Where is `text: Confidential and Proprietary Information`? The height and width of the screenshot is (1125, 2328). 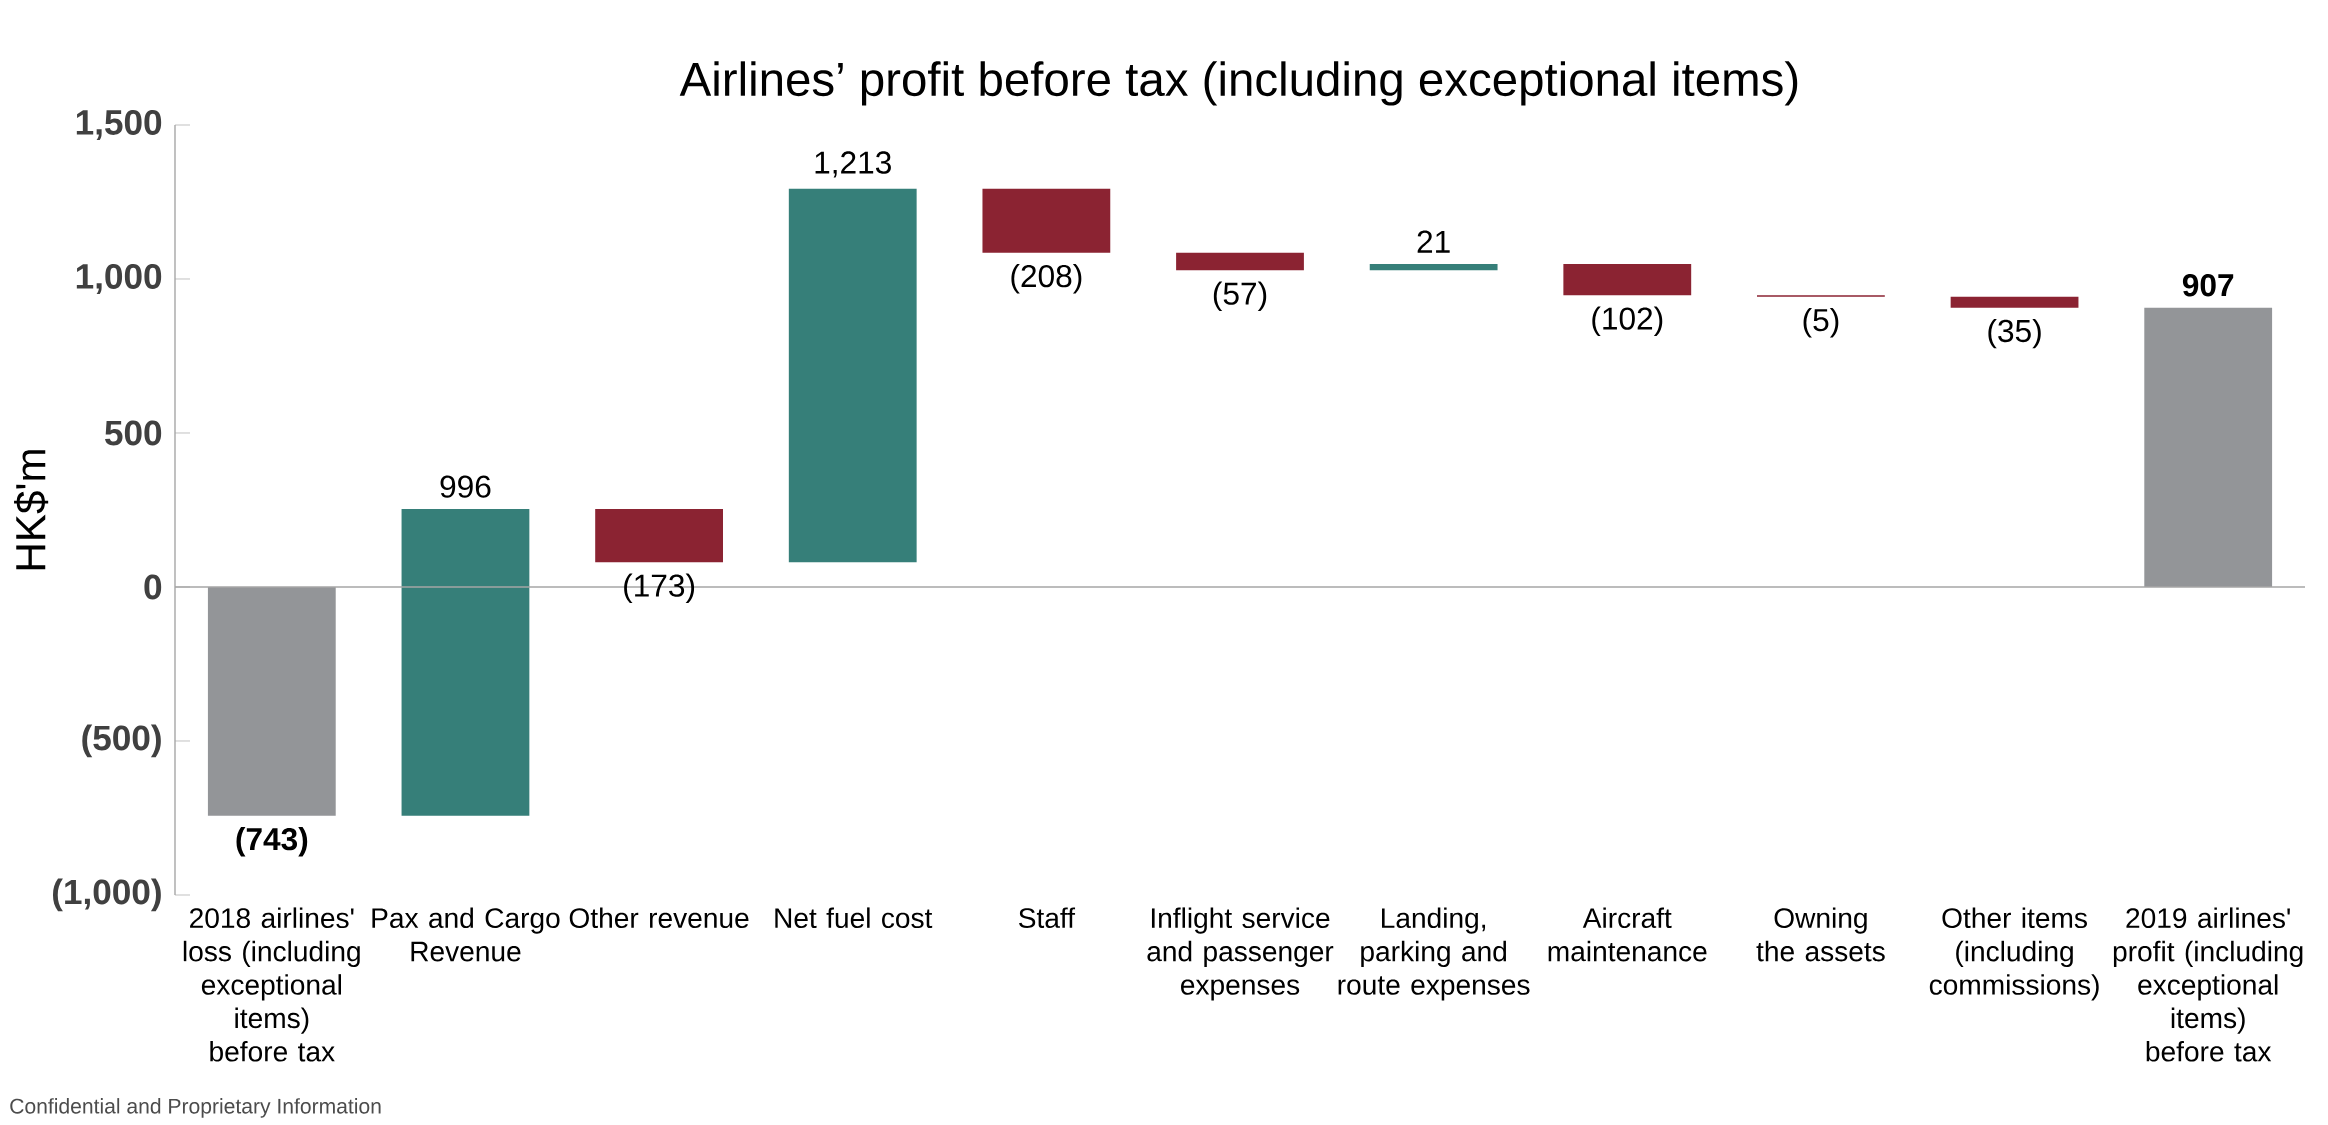
text: Confidential and Proprietary Information is located at coordinates (195, 1108).